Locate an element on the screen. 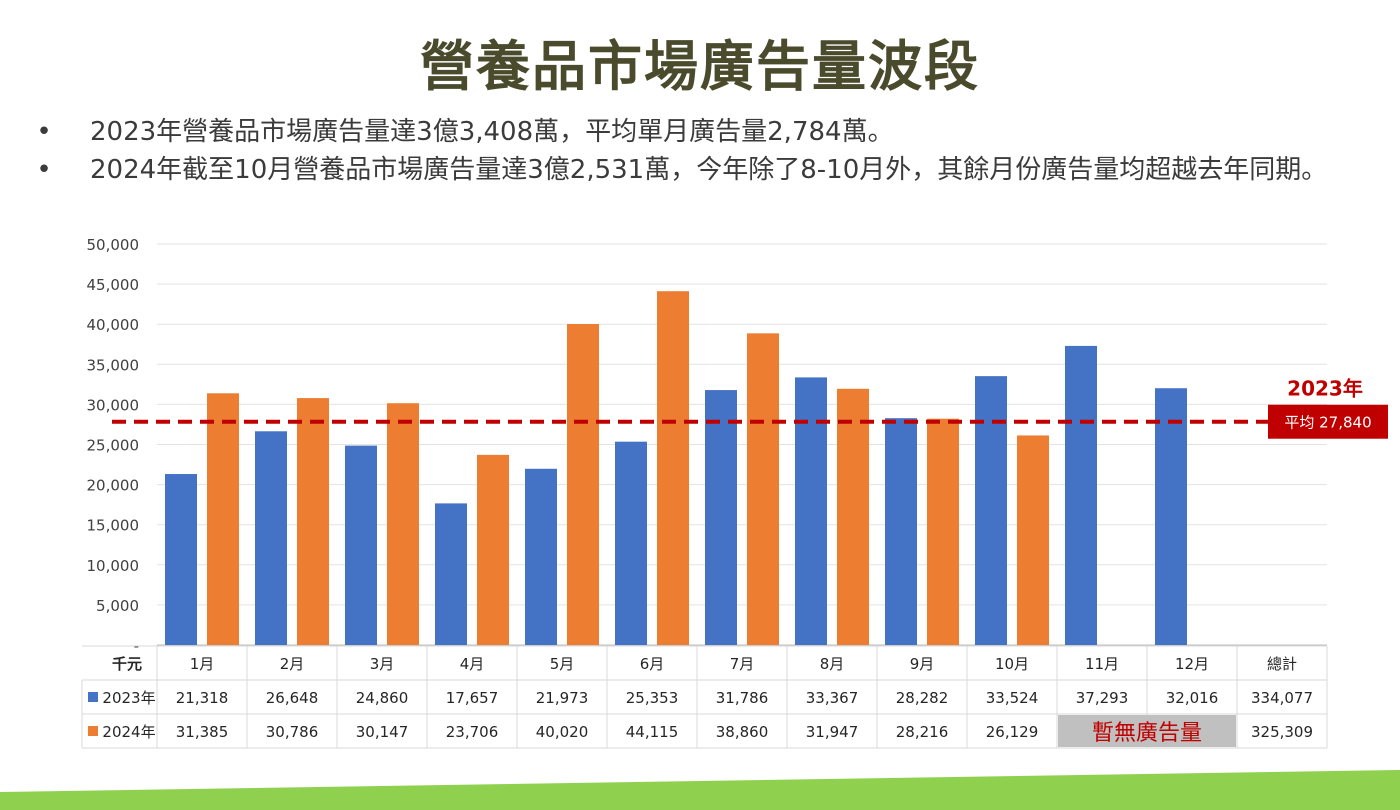 The height and width of the screenshot is (810, 1400). y-tick-label: 30,000 is located at coordinates (113, 405).